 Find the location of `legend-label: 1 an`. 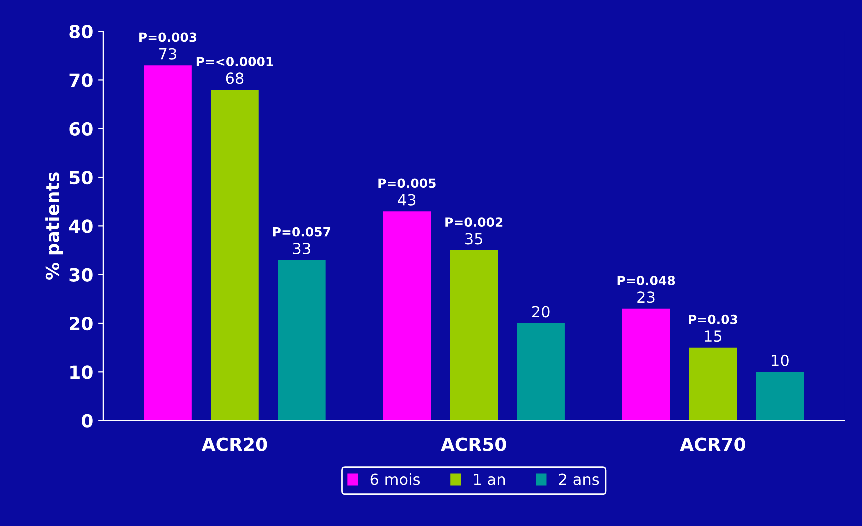

legend-label: 1 an is located at coordinates (490, 480).